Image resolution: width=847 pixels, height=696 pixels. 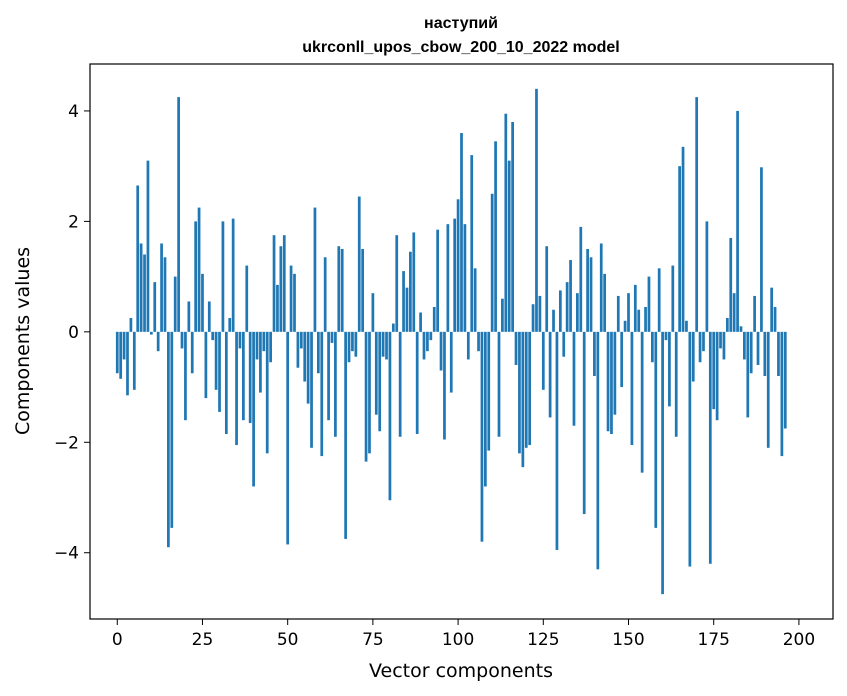 What do you see at coordinates (461, 23) in the screenshot?
I see `chart-title: наступий` at bounding box center [461, 23].